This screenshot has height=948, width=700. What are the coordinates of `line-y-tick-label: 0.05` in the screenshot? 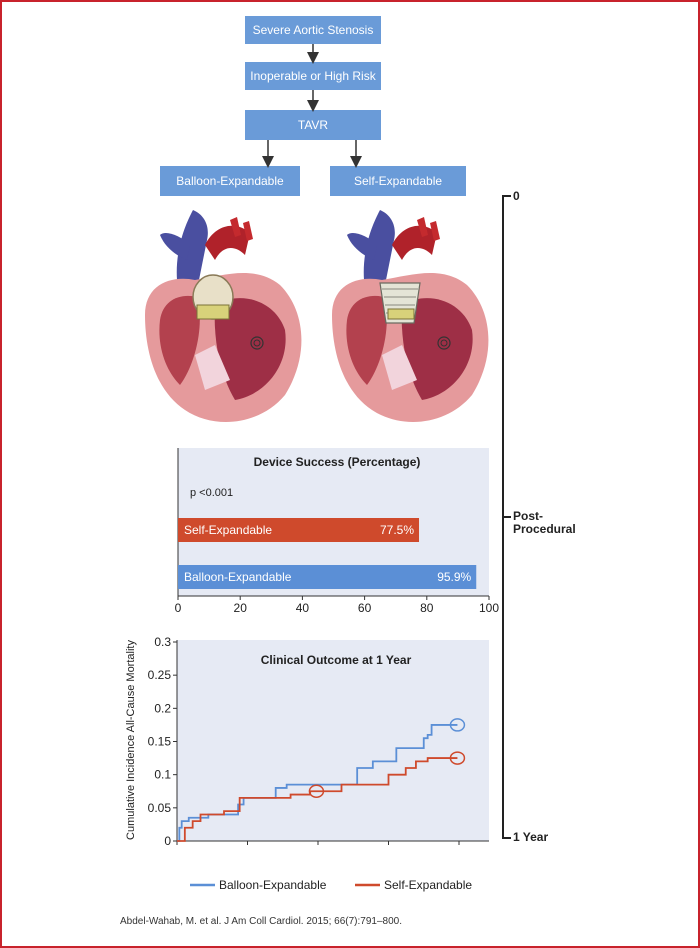 It's located at (160, 808).